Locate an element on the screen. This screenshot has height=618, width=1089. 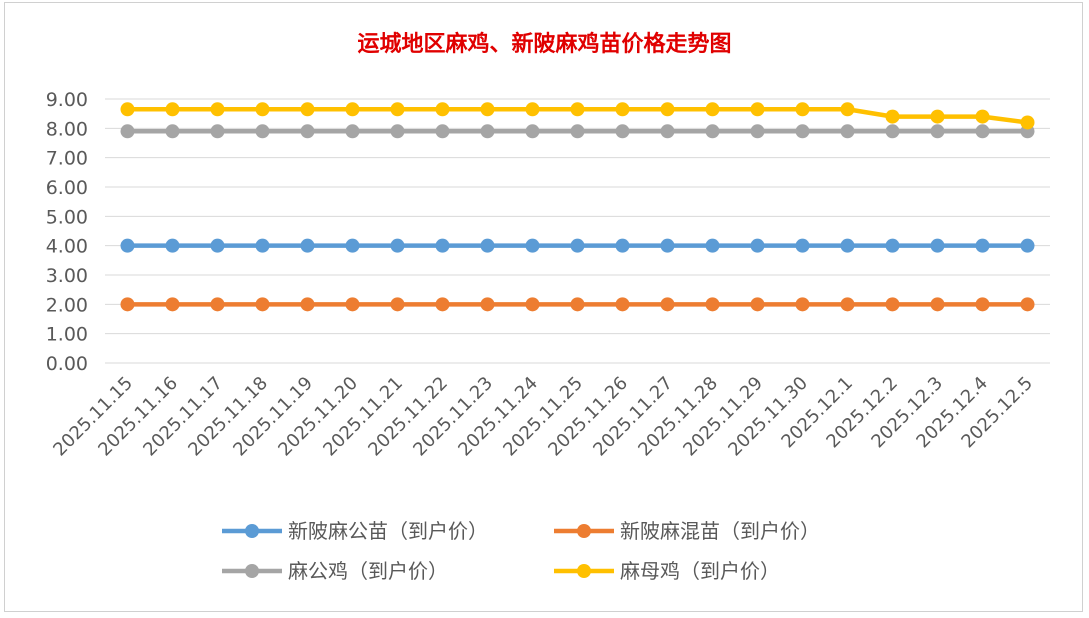
y-tick-label: 7.00 is located at coordinates (67, 159).